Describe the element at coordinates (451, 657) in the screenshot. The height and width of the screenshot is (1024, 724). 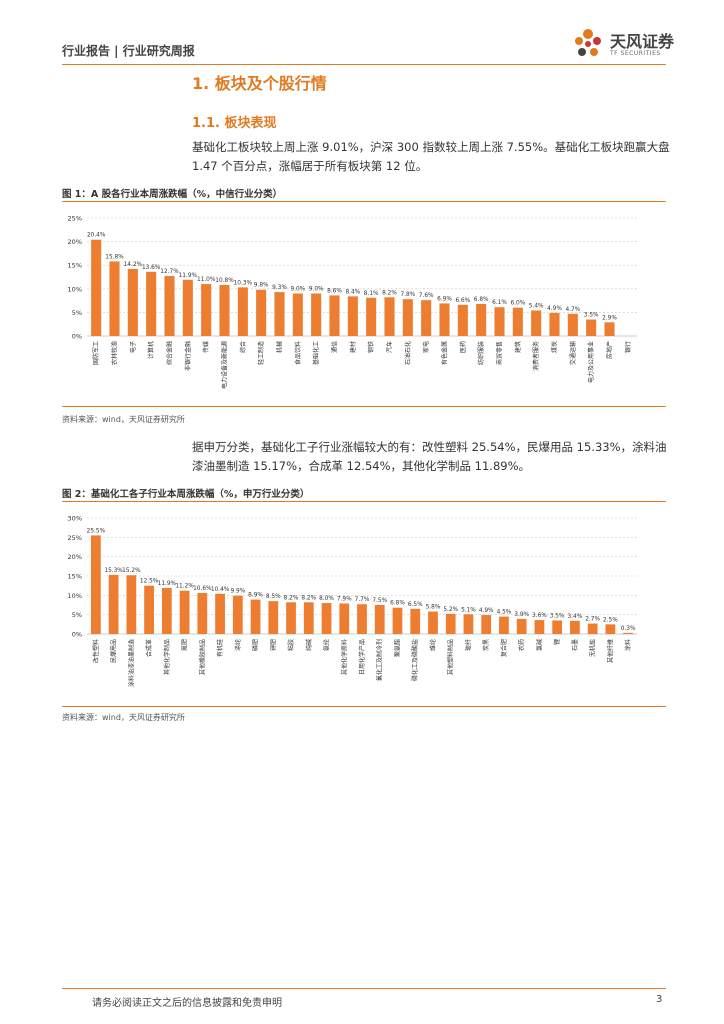
I see `x-category-label: 其他塑料制品` at that location.